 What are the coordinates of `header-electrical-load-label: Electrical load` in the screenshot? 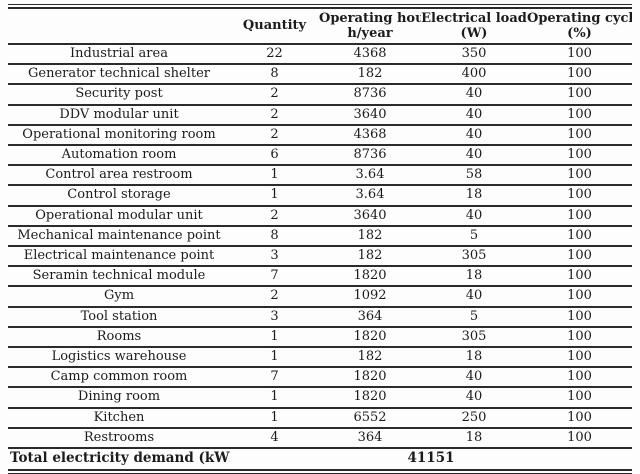 It's located at (474, 18).